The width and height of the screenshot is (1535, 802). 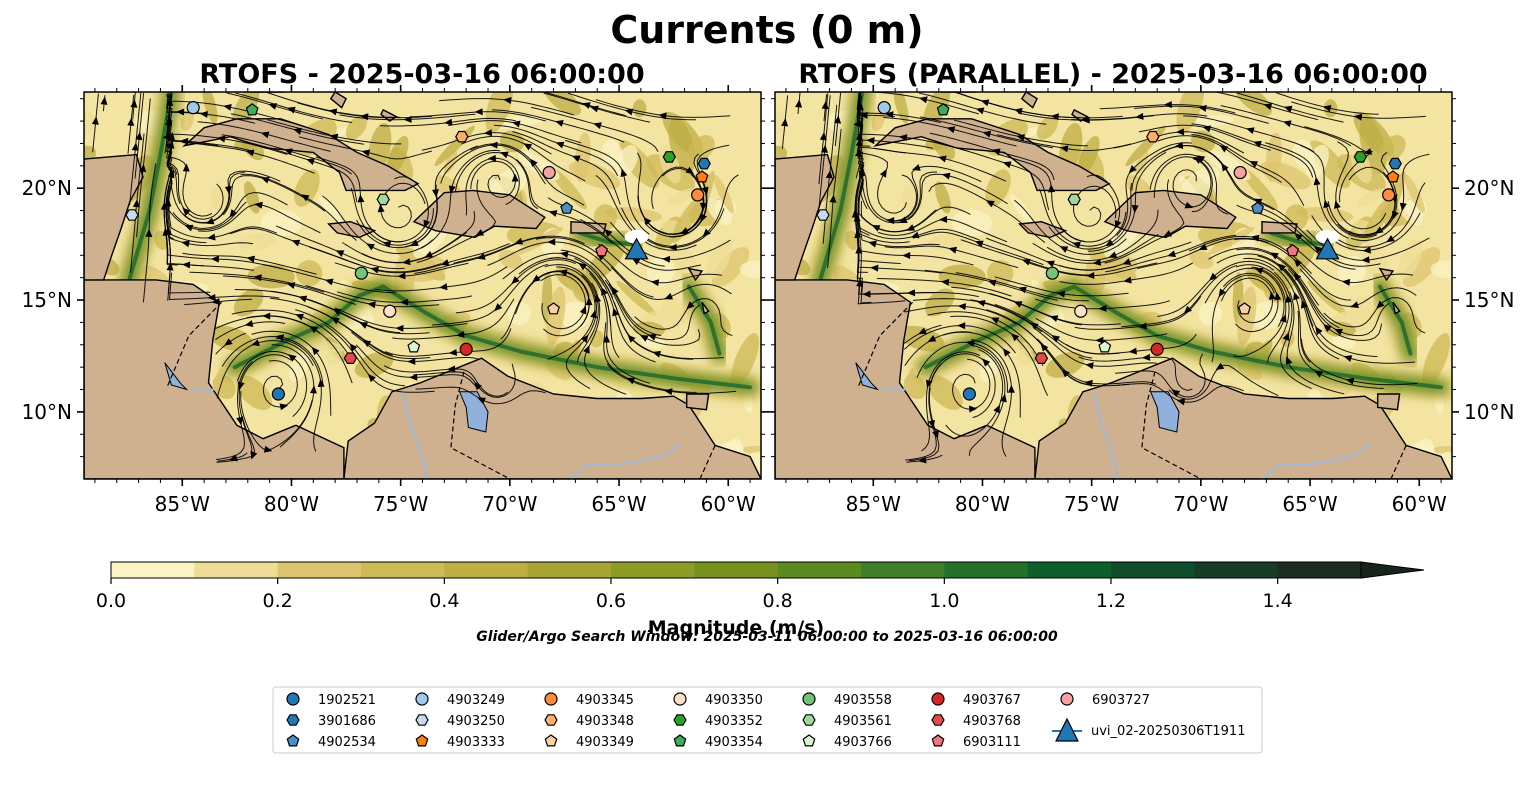 What do you see at coordinates (1278, 601) in the screenshot?
I see `colorbar-tick-label: 1.4` at bounding box center [1278, 601].